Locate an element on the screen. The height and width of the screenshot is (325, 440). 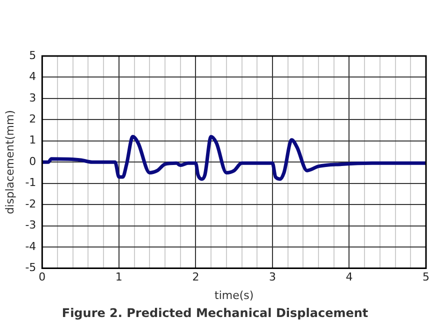
y-tick-label: 2 is located at coordinates (32, 119).